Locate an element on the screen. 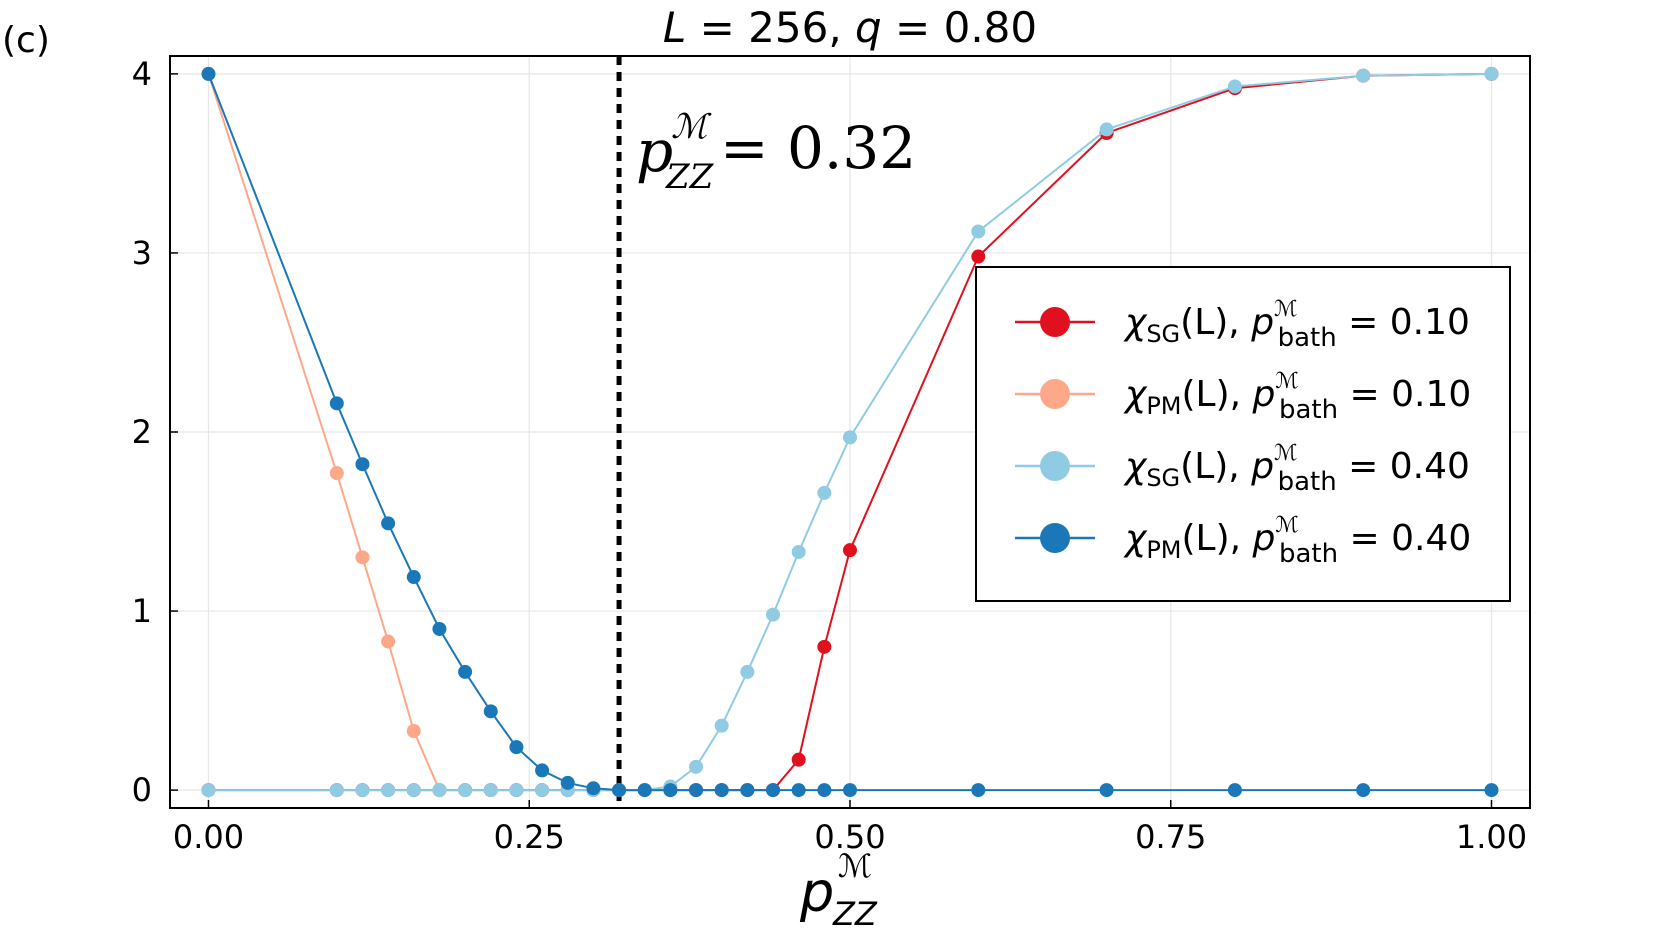 The width and height of the screenshot is (1661, 934). y-tick-label: 3 is located at coordinates (142, 253).